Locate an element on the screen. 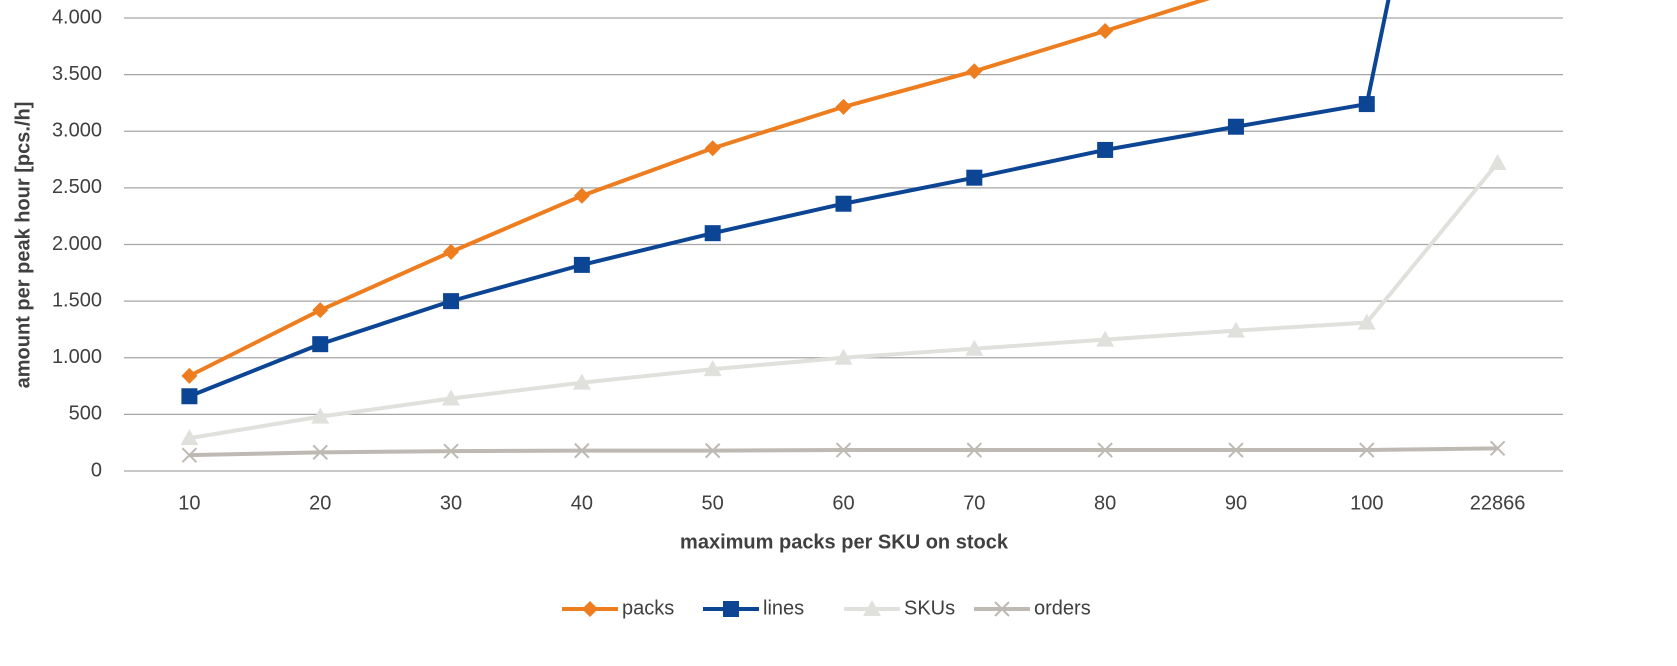 The width and height of the screenshot is (1677, 666). y-tick-label: 4.000 is located at coordinates (77, 17).